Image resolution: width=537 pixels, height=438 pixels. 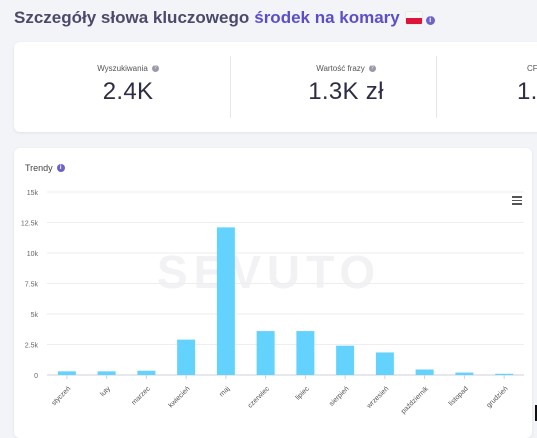 I want to click on x-tick-label: sierpień, so click(x=339, y=396).